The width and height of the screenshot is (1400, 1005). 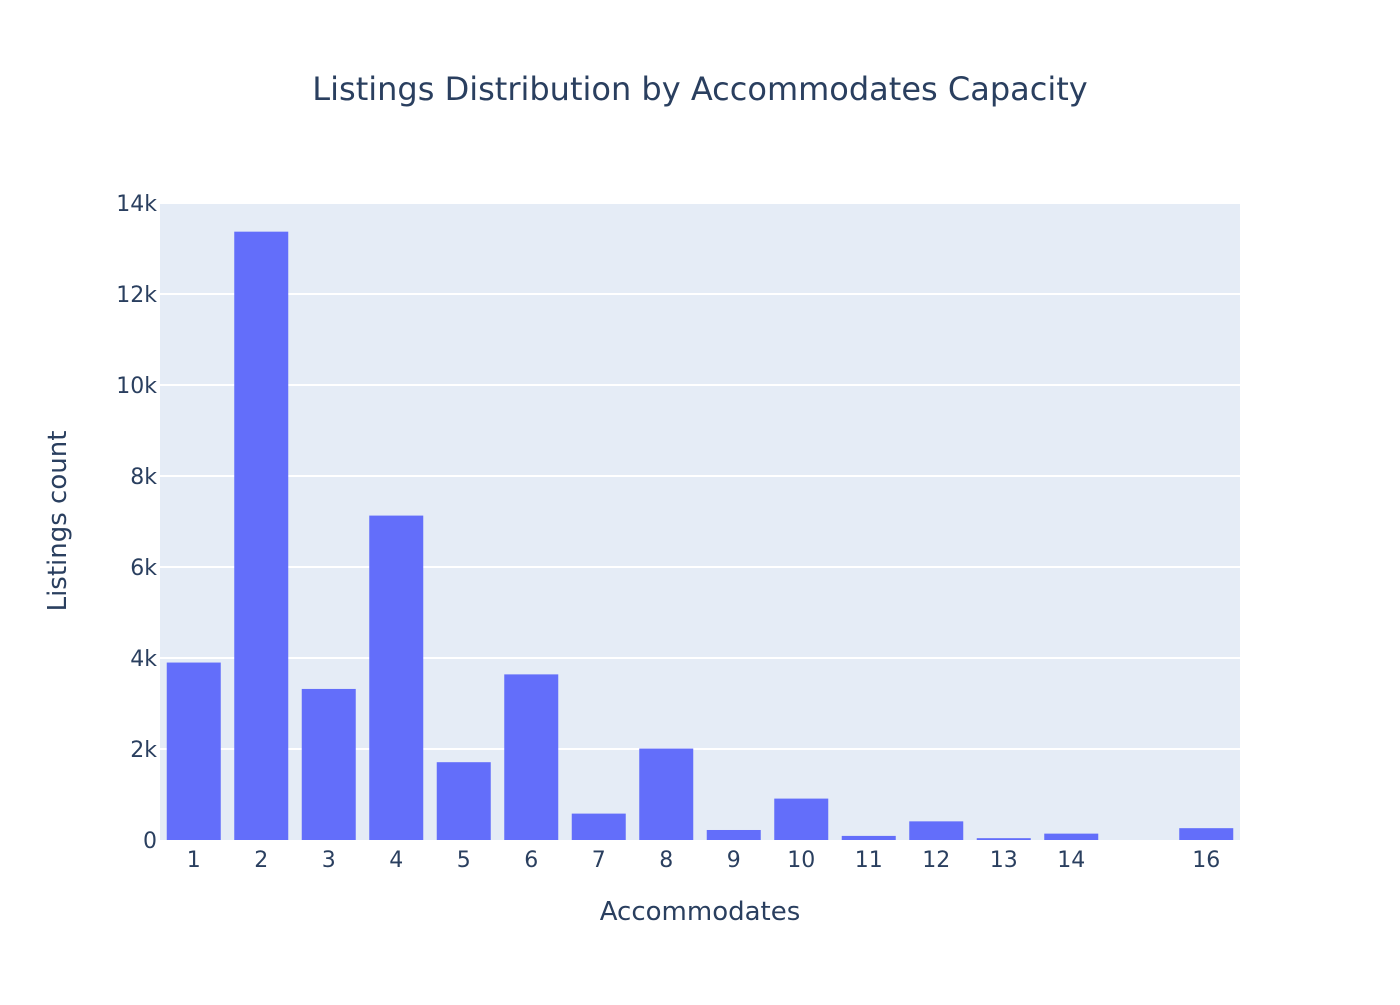 I want to click on x-tick-label: 10, so click(x=801, y=860).